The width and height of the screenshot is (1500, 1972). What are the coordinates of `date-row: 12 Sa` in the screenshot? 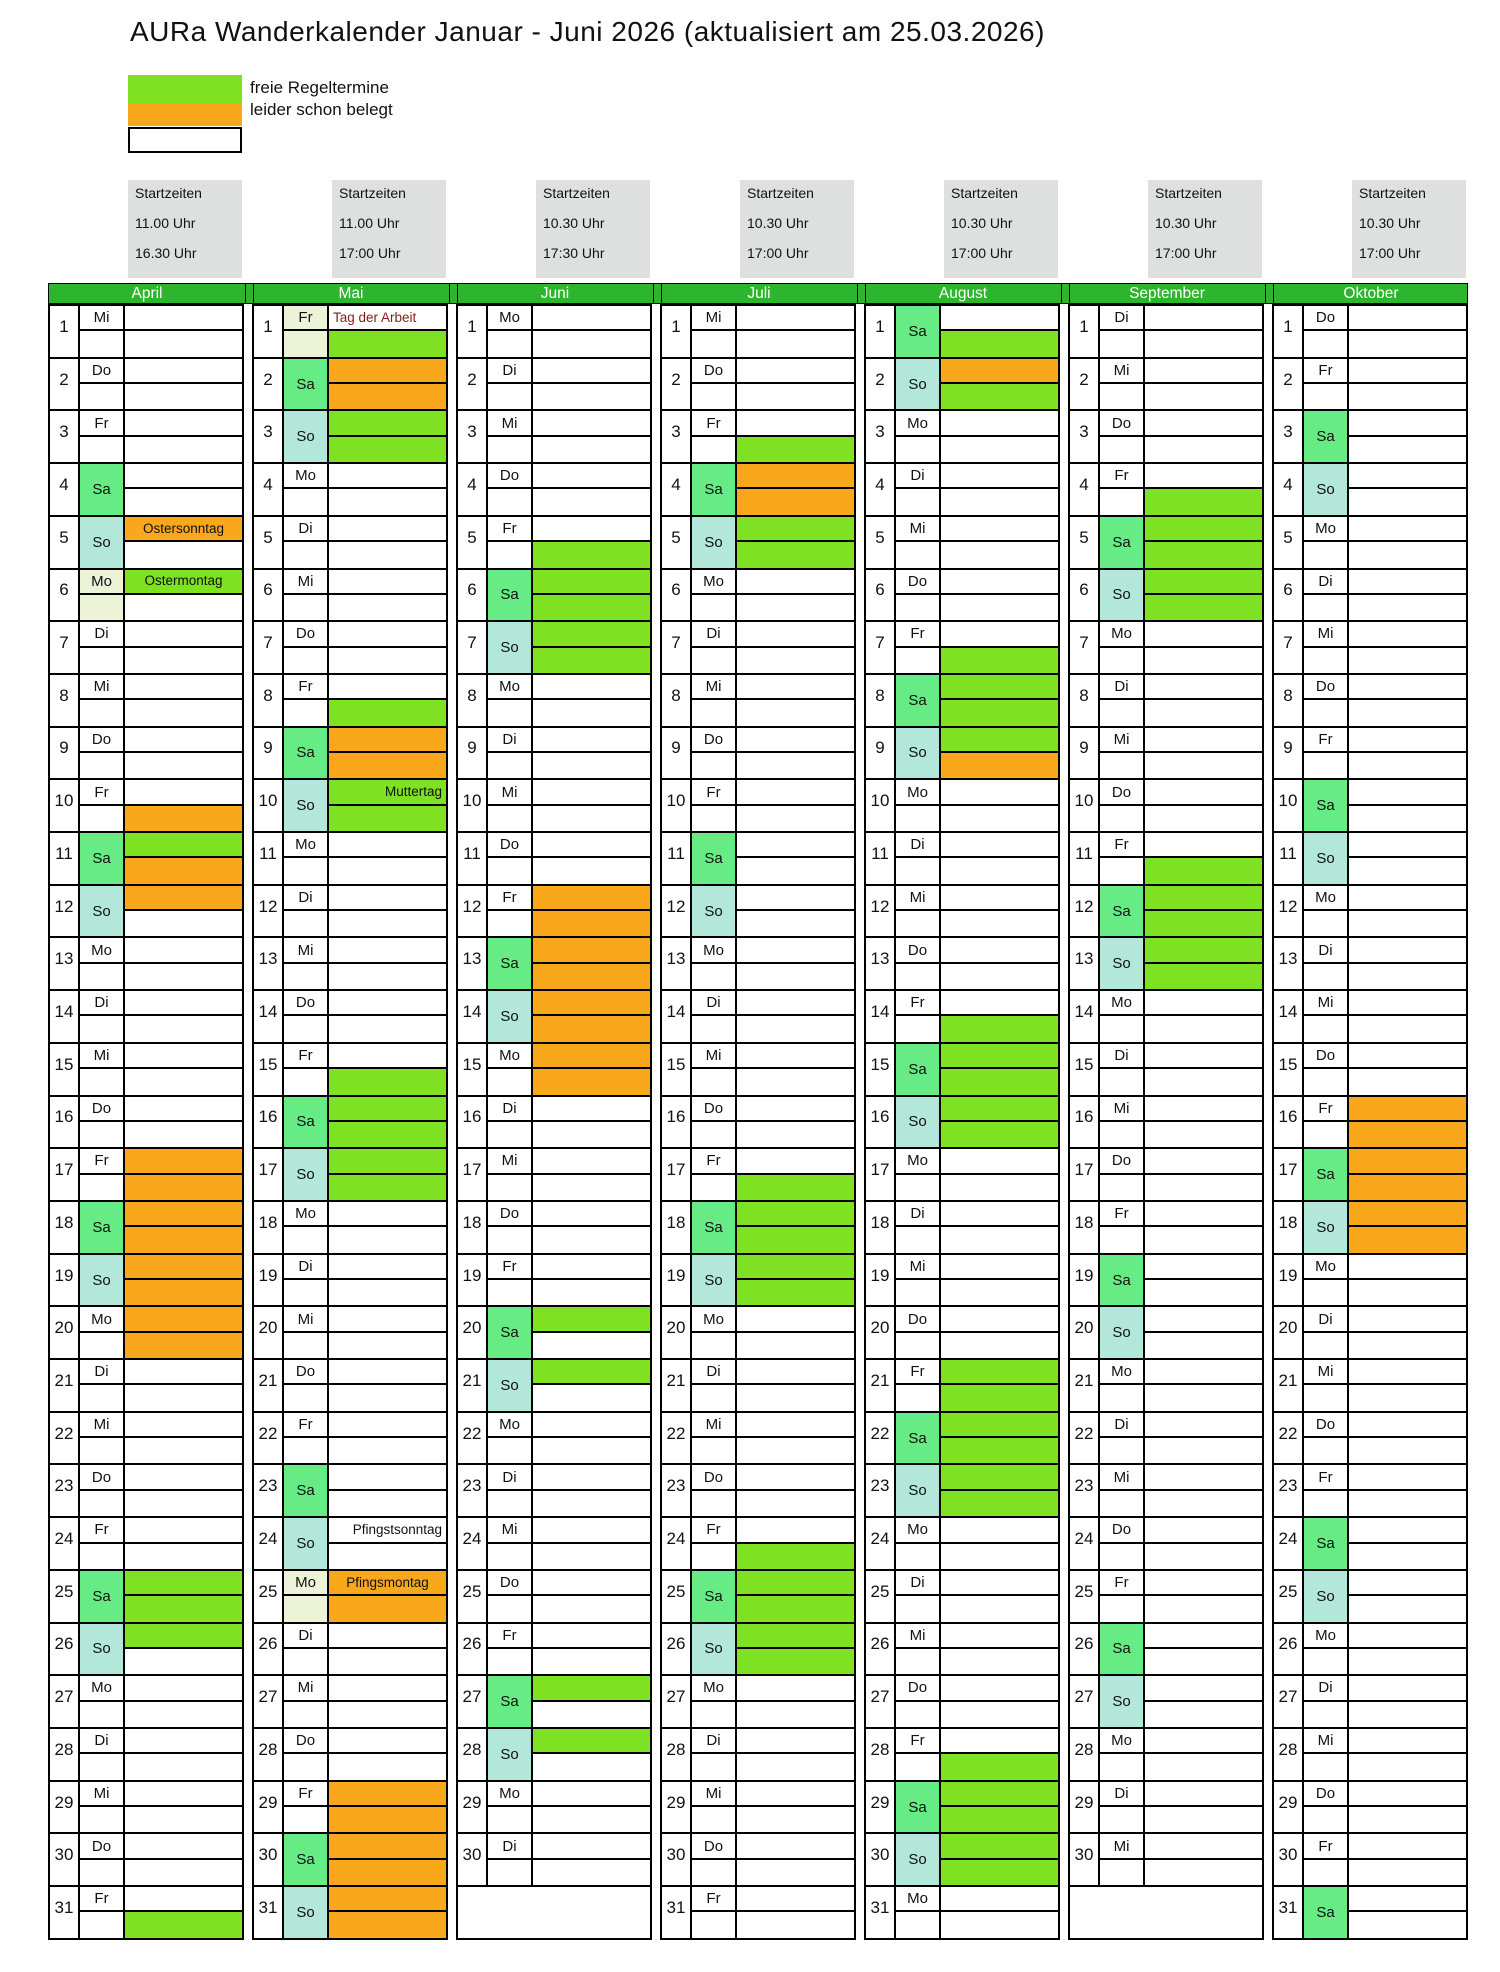 It's located at (1166, 910).